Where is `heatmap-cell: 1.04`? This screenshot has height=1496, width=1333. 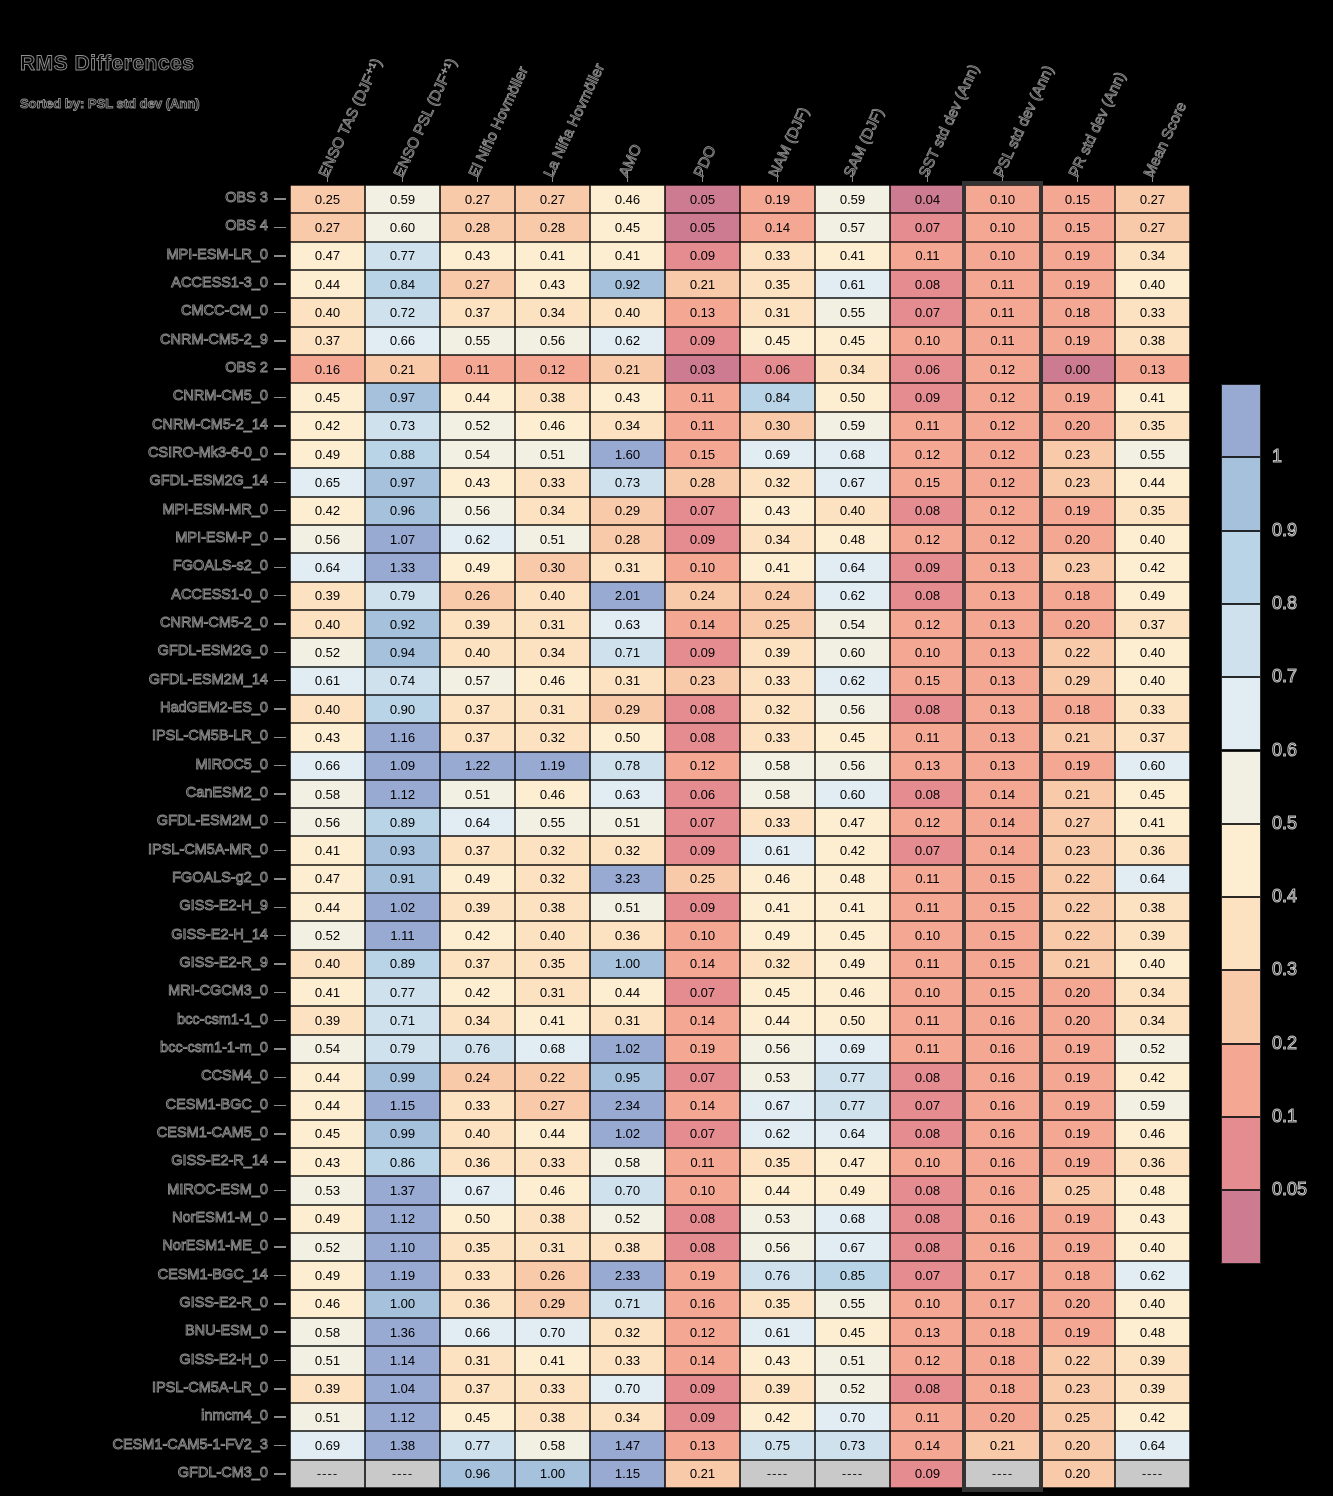
heatmap-cell: 1.04 is located at coordinates (402, 1388).